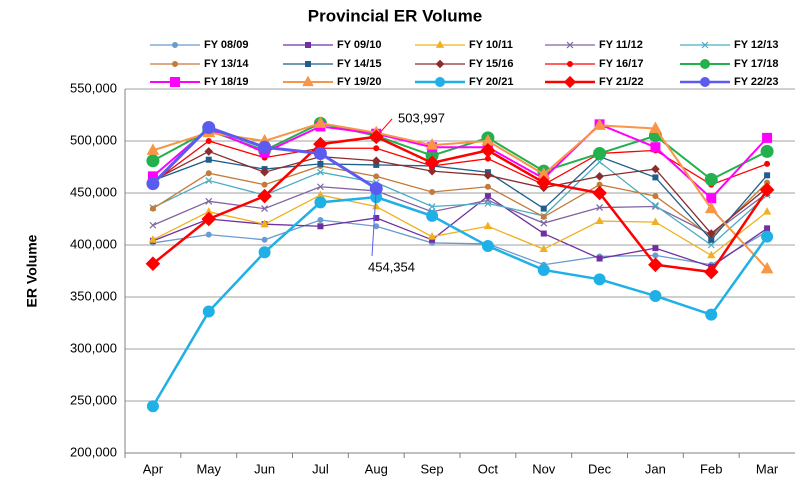 The image size is (796, 482). Describe the element at coordinates (756, 82) in the screenshot. I see `legend-label: FY 22/23` at that location.